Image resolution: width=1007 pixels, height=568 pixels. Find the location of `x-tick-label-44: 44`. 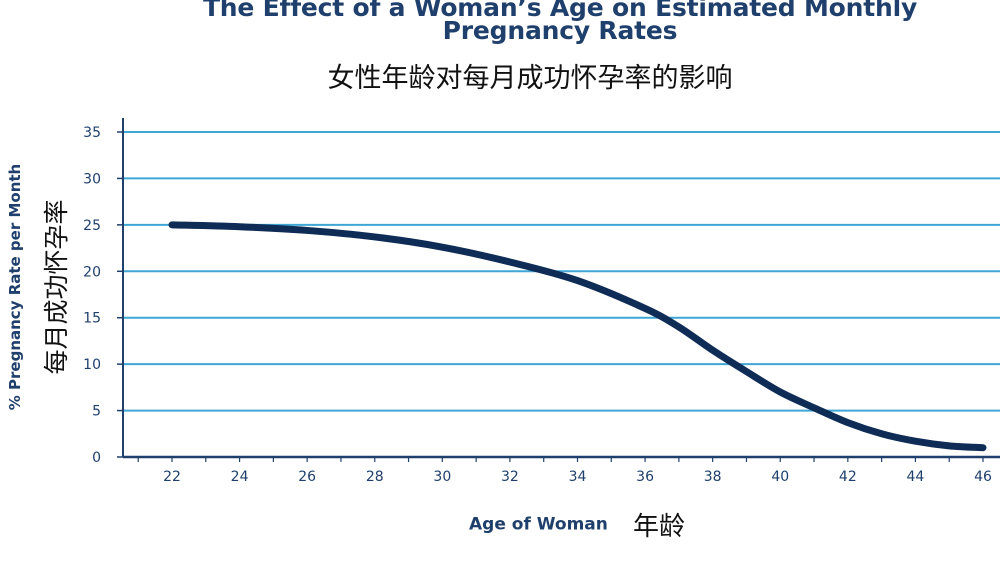

x-tick-label-44: 44 is located at coordinates (916, 477).